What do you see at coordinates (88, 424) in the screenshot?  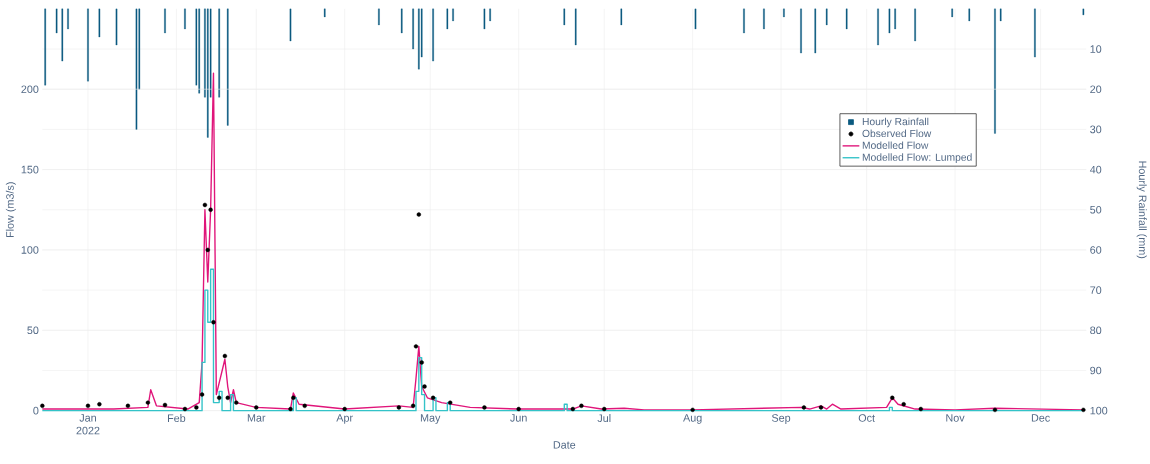 I see `x-tick-label: Jan 2022` at bounding box center [88, 424].